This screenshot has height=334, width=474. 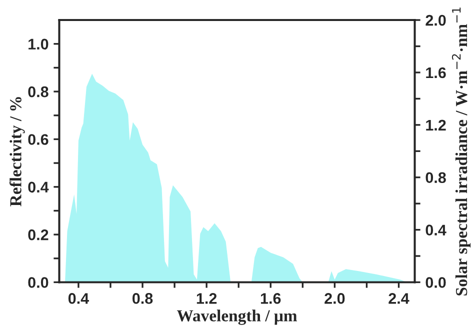 What do you see at coordinates (17, 151) in the screenshot?
I see `y-axis-title: Reflectivity / %` at bounding box center [17, 151].